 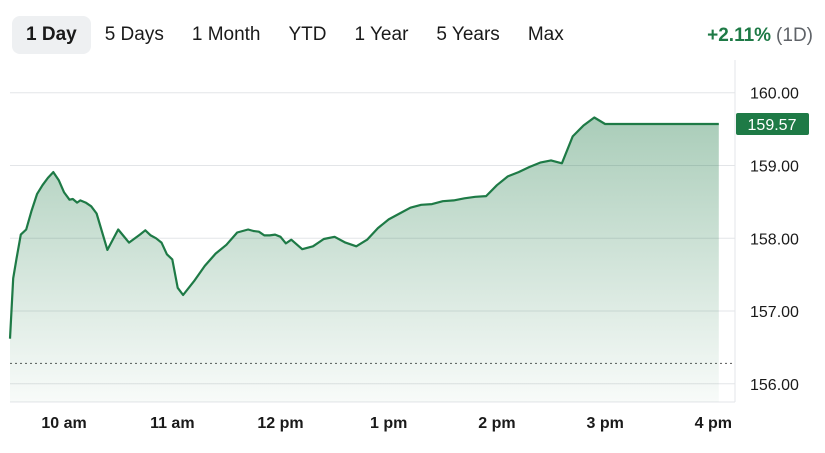 I want to click on tab-1-month: 1 Month, so click(x=226, y=34).